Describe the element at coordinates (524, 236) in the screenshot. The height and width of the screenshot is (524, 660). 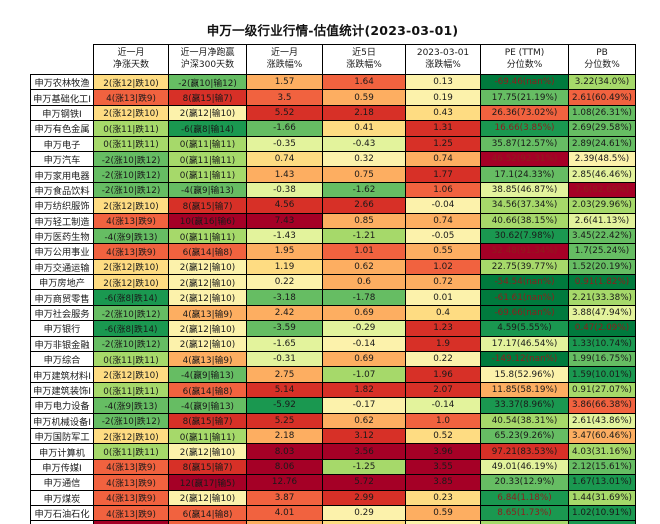
I see `cell-pe_pctile: 30.62(7.98%)` at that location.